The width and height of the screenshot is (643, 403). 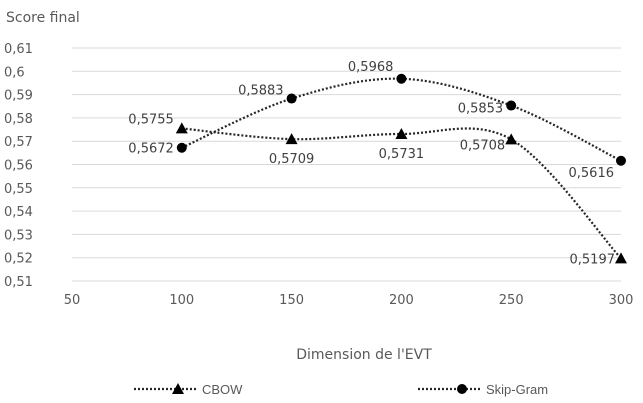 What do you see at coordinates (341, 389) in the screenshot?
I see `legend: CBOW Skip-Gram` at bounding box center [341, 389].